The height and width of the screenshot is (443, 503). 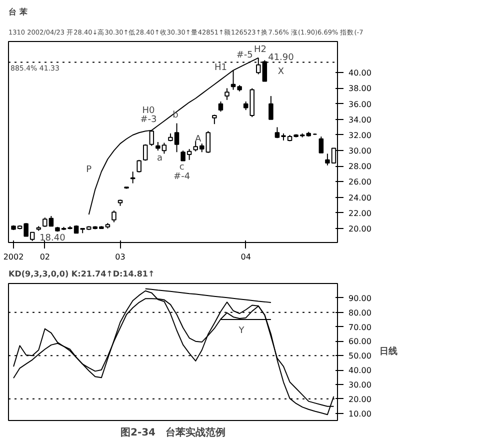 I want to click on x-tick-label: 04, so click(x=245, y=257).